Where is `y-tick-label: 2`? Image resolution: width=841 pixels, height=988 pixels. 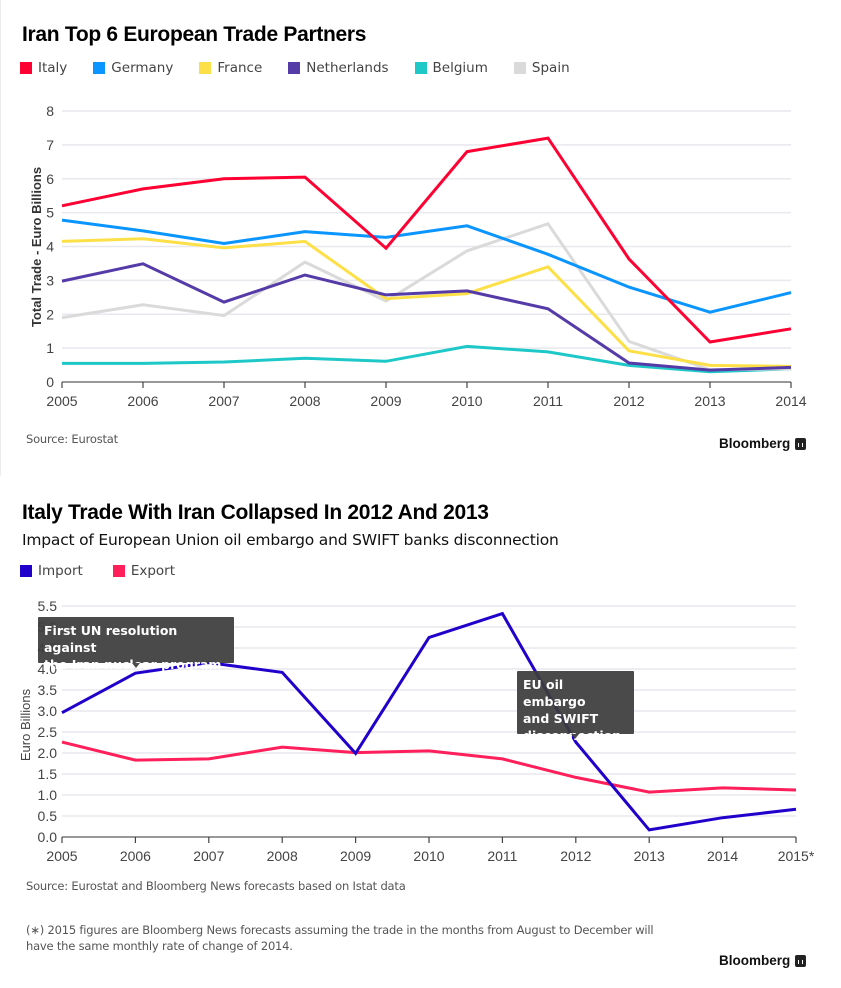
y-tick-label: 2 is located at coordinates (50, 314).